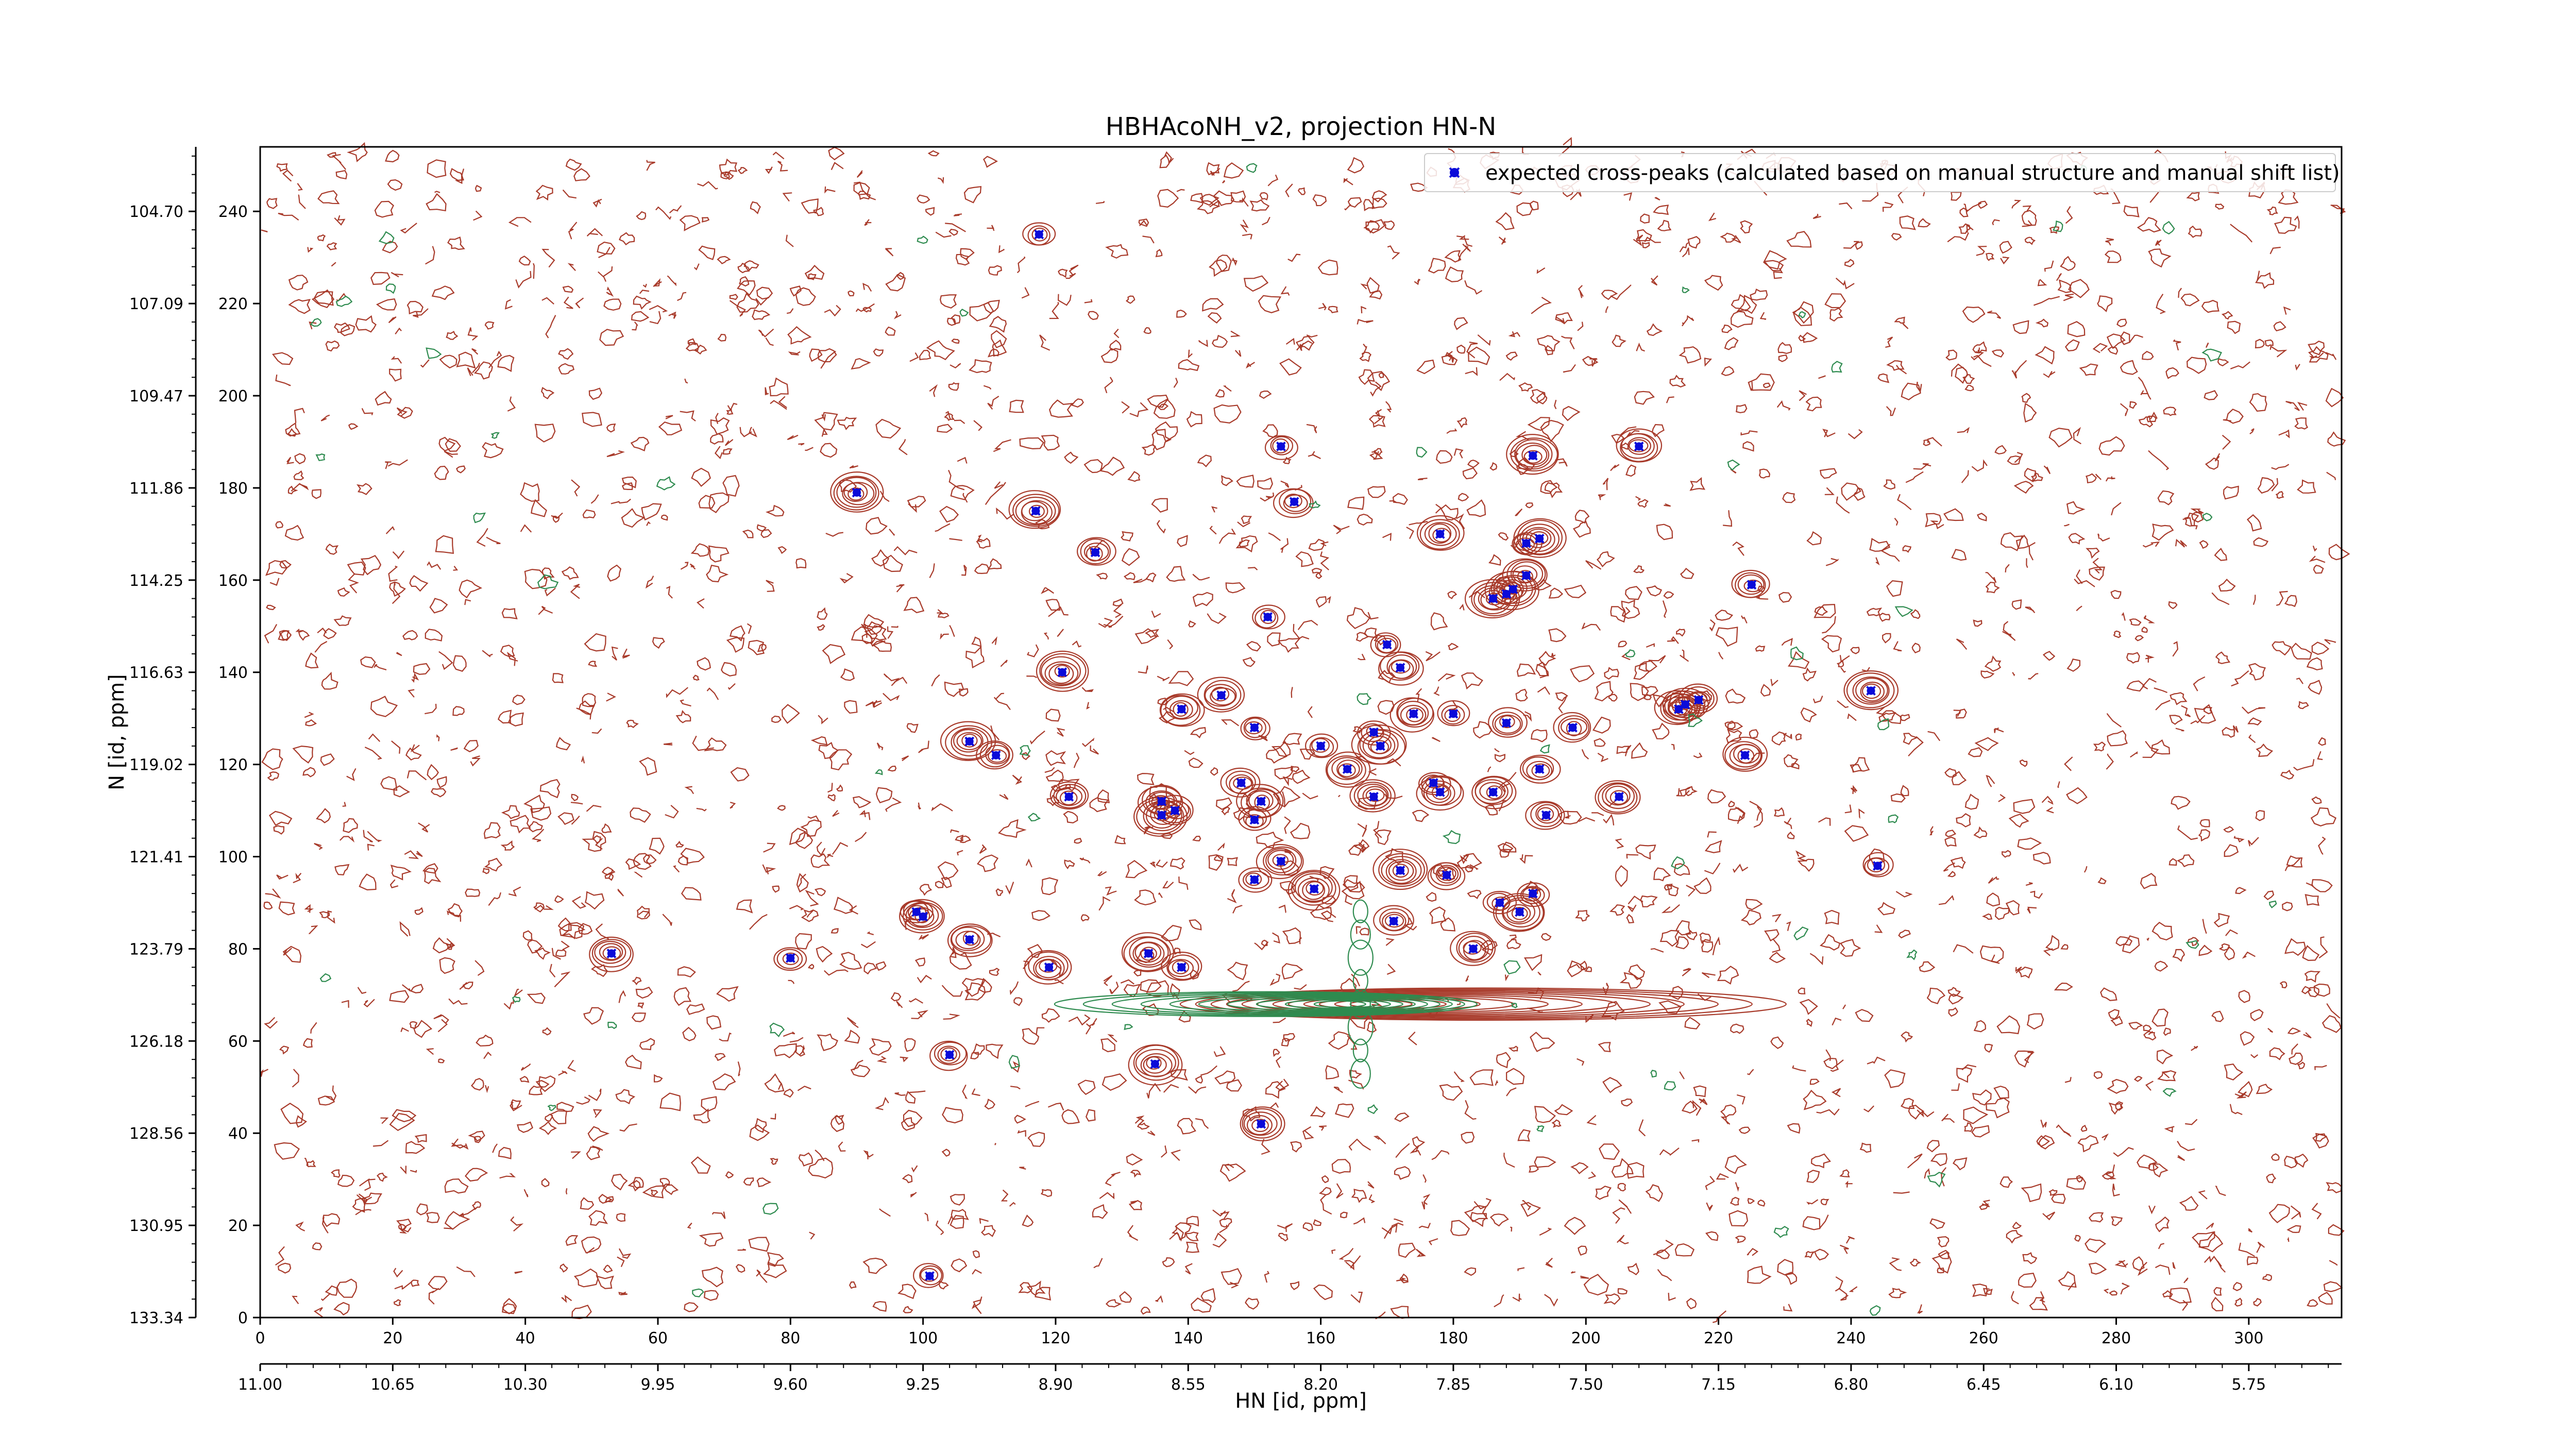  I want to click on x-ppm-tick-label: 9.25, so click(923, 1385).